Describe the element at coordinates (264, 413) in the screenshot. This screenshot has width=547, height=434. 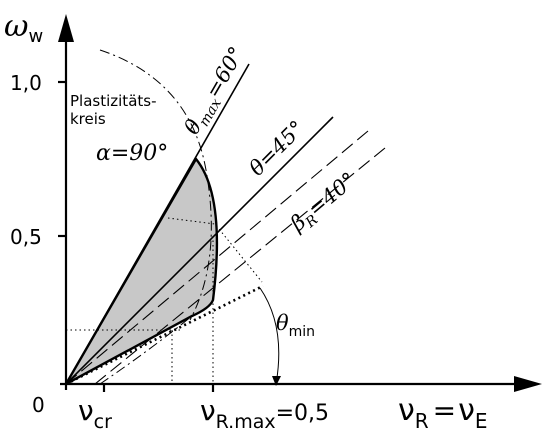
I see `x-label-nu-rmax: νR.max=0,5` at that location.